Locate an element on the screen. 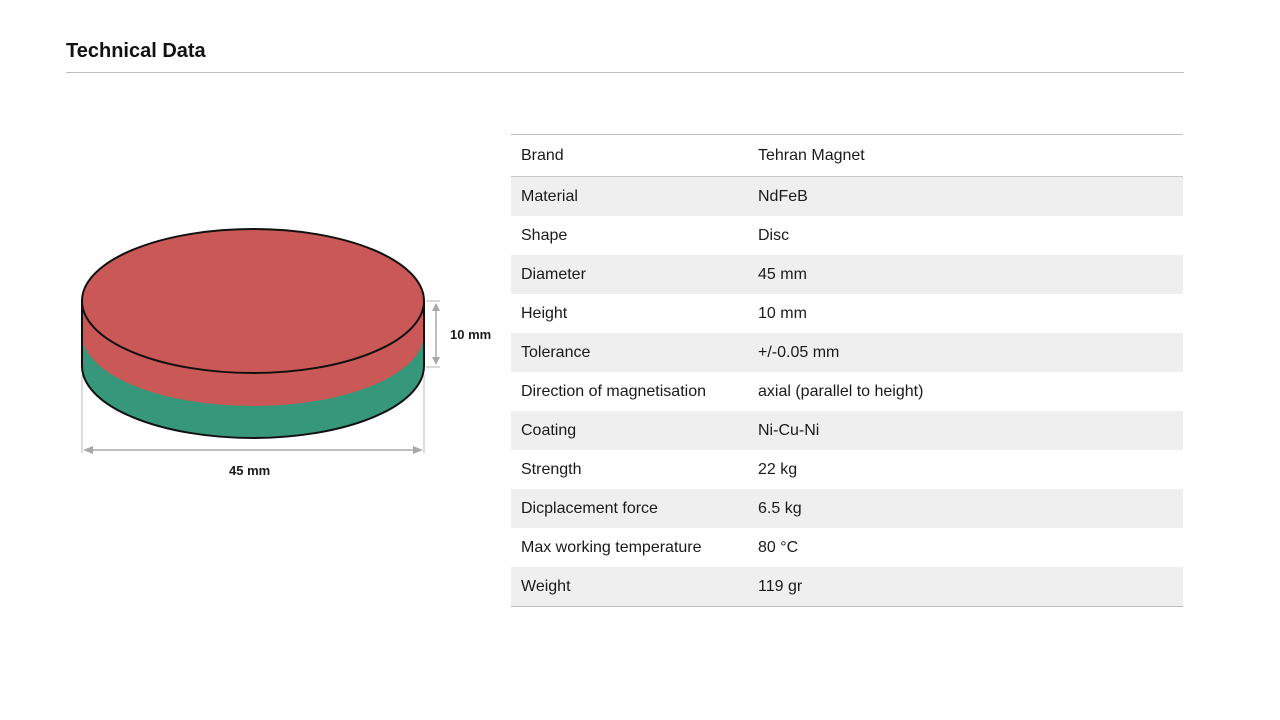  table-row: Material NdFeB is located at coordinates (847, 196).